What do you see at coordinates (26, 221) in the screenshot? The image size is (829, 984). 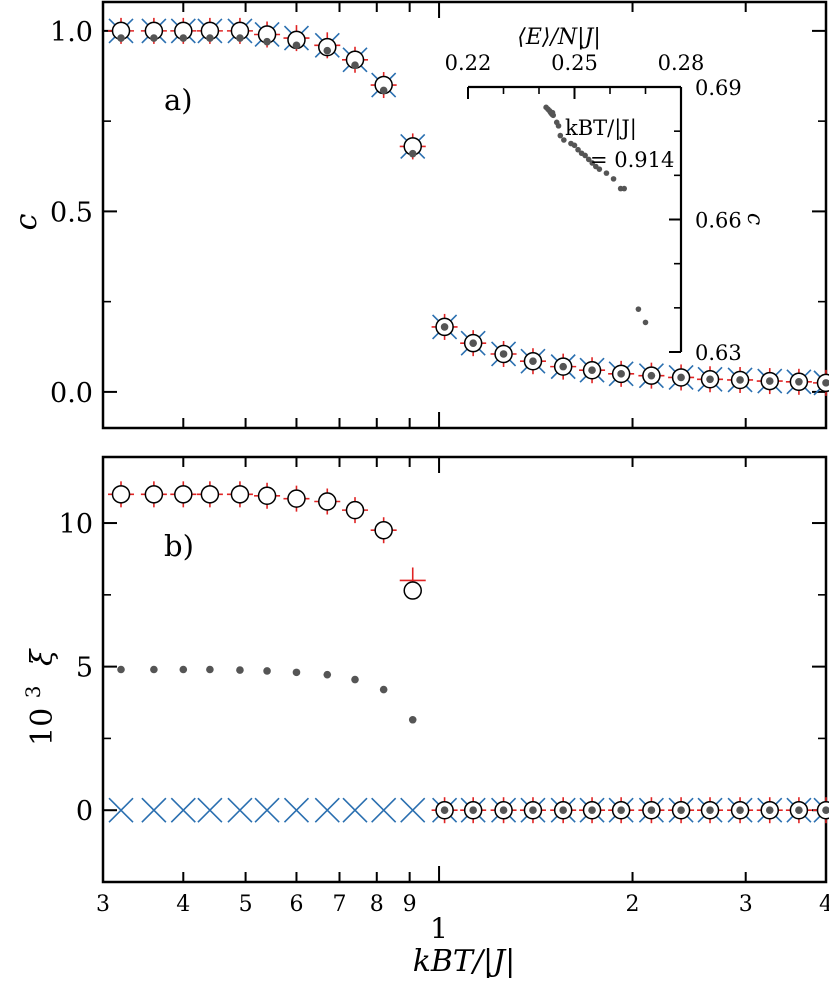 I see `panel-a-ylabel: c` at bounding box center [26, 221].